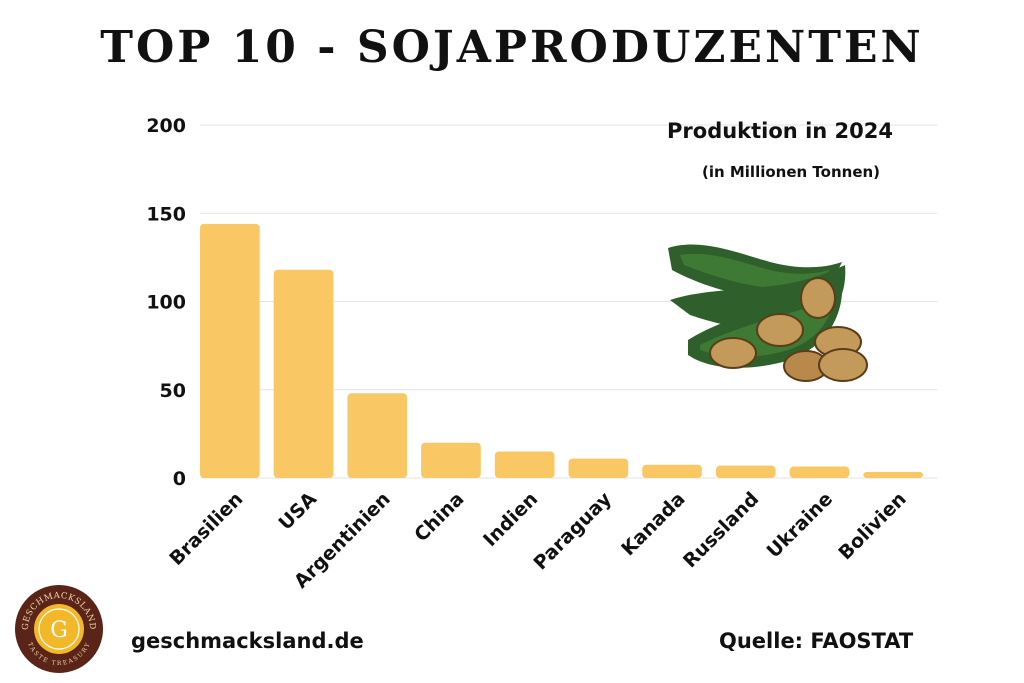  Describe the element at coordinates (653, 524) in the screenshot. I see `x-tick-label: Kanada` at that location.